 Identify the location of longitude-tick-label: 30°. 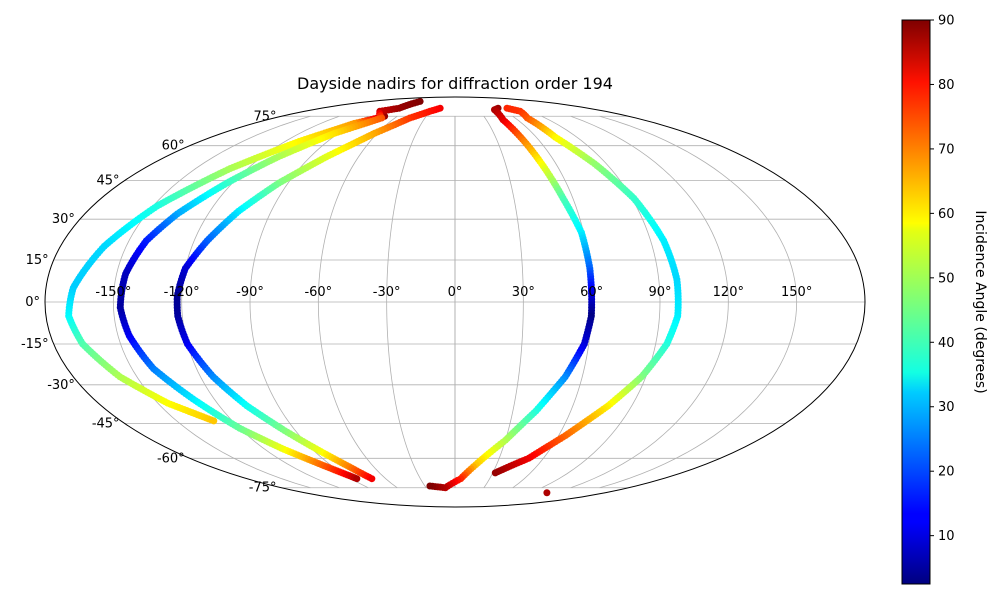
(523, 292).